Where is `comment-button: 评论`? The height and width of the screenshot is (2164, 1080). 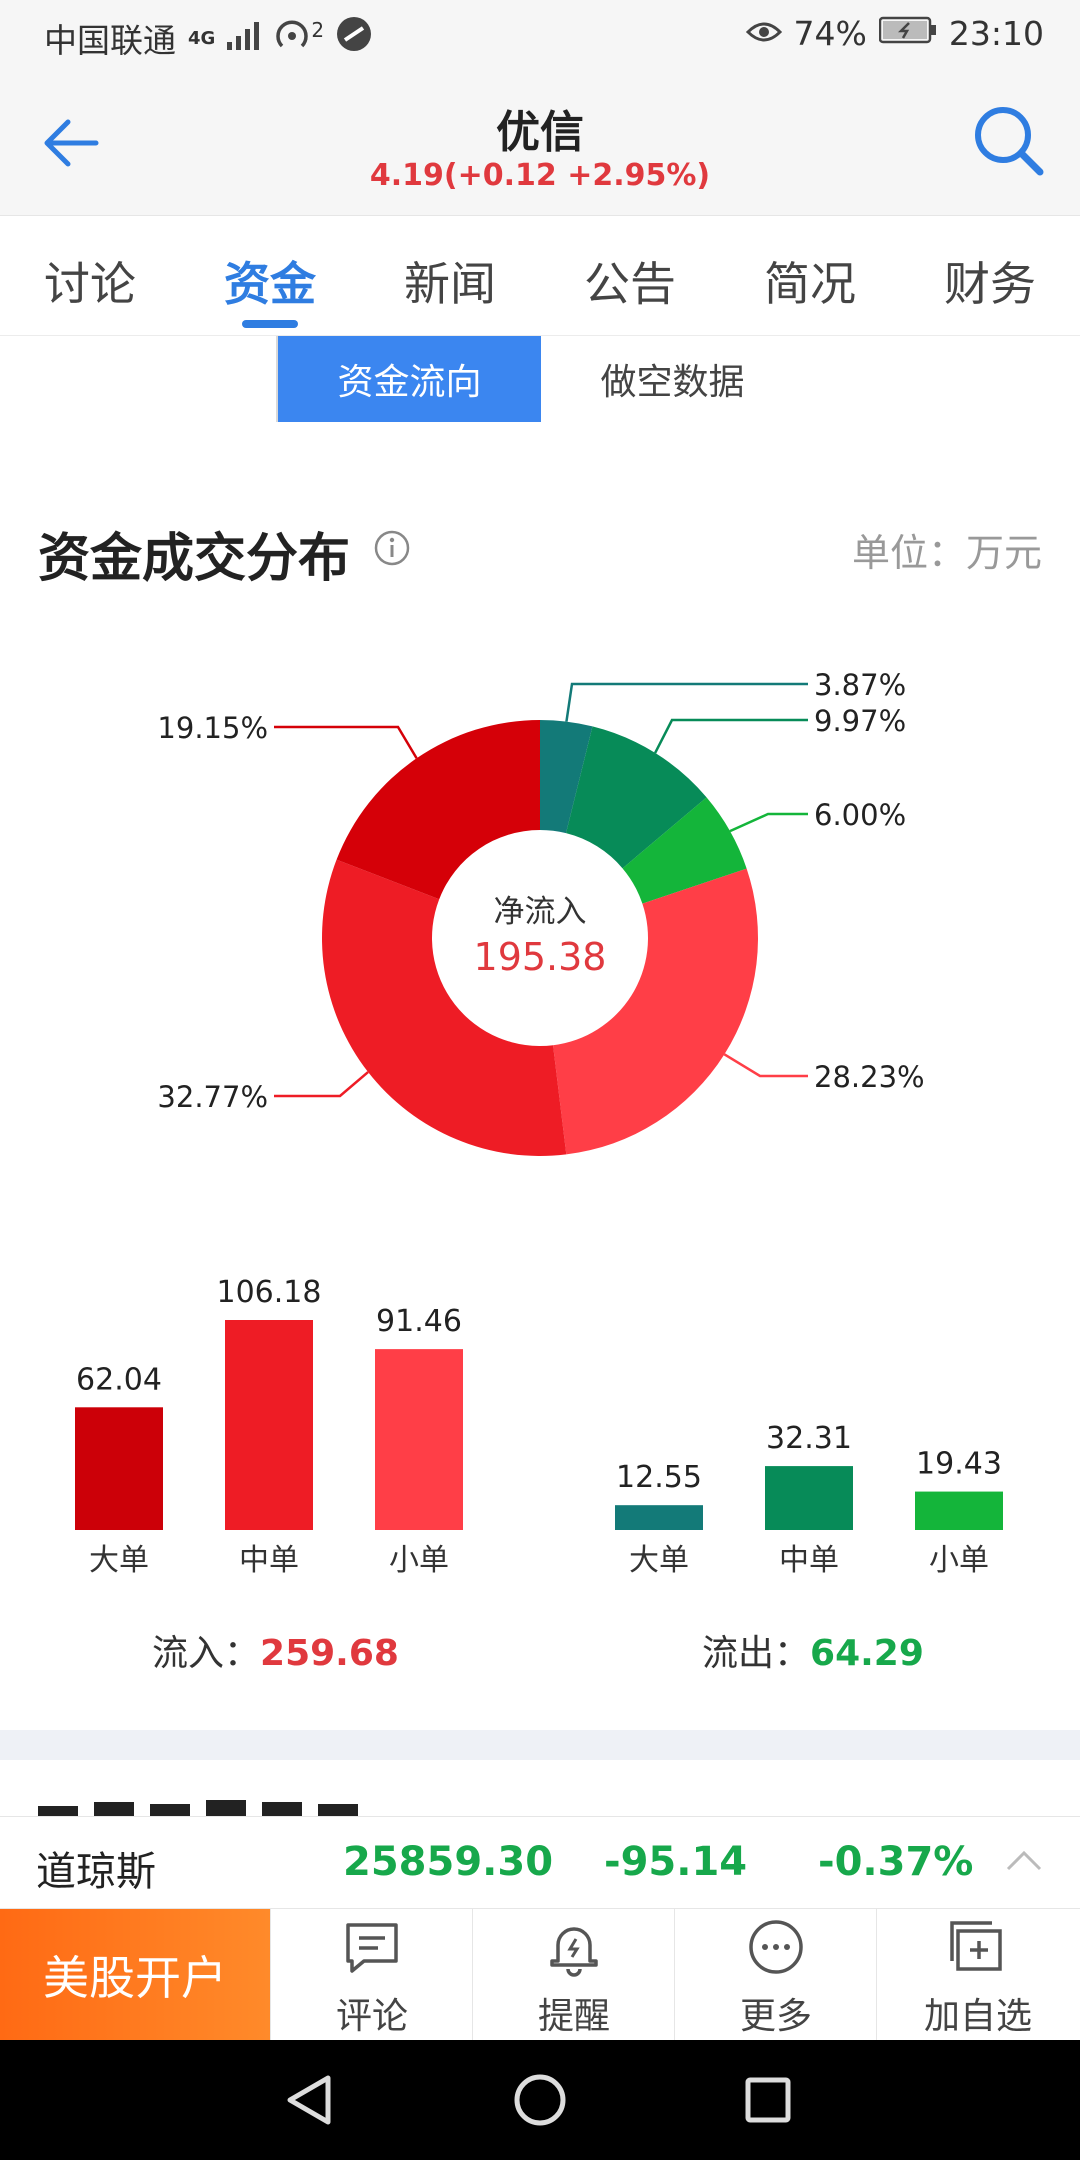 comment-button: 评论 is located at coordinates (371, 1975).